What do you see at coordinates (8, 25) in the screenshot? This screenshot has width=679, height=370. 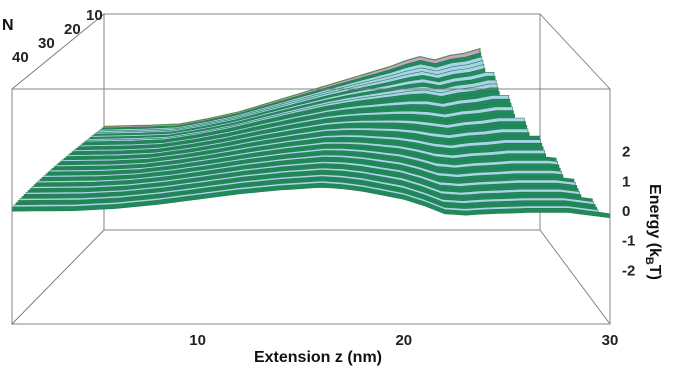 I see `depth-axis-label: N` at bounding box center [8, 25].